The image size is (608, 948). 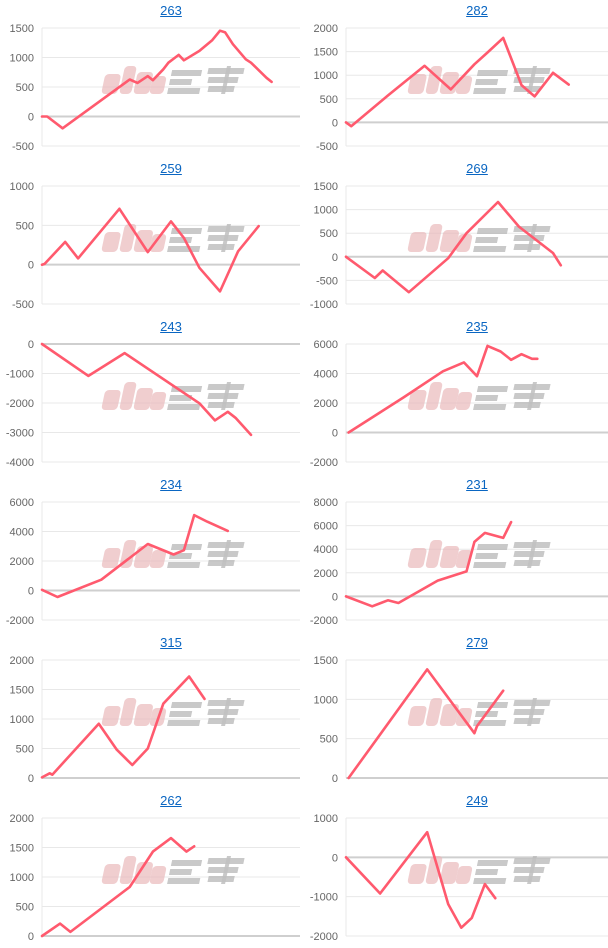 What do you see at coordinates (20, 434) in the screenshot?
I see `y-tick-label: -3000` at bounding box center [20, 434].